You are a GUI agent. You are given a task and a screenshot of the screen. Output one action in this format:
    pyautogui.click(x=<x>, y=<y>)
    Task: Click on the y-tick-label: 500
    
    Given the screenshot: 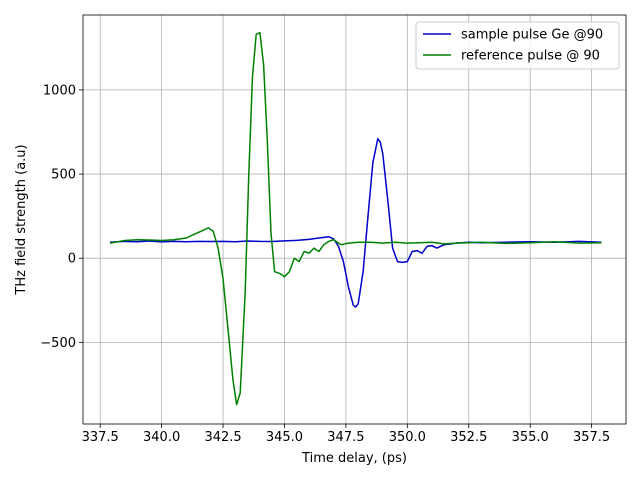 What is the action you would take?
    pyautogui.click(x=63, y=175)
    